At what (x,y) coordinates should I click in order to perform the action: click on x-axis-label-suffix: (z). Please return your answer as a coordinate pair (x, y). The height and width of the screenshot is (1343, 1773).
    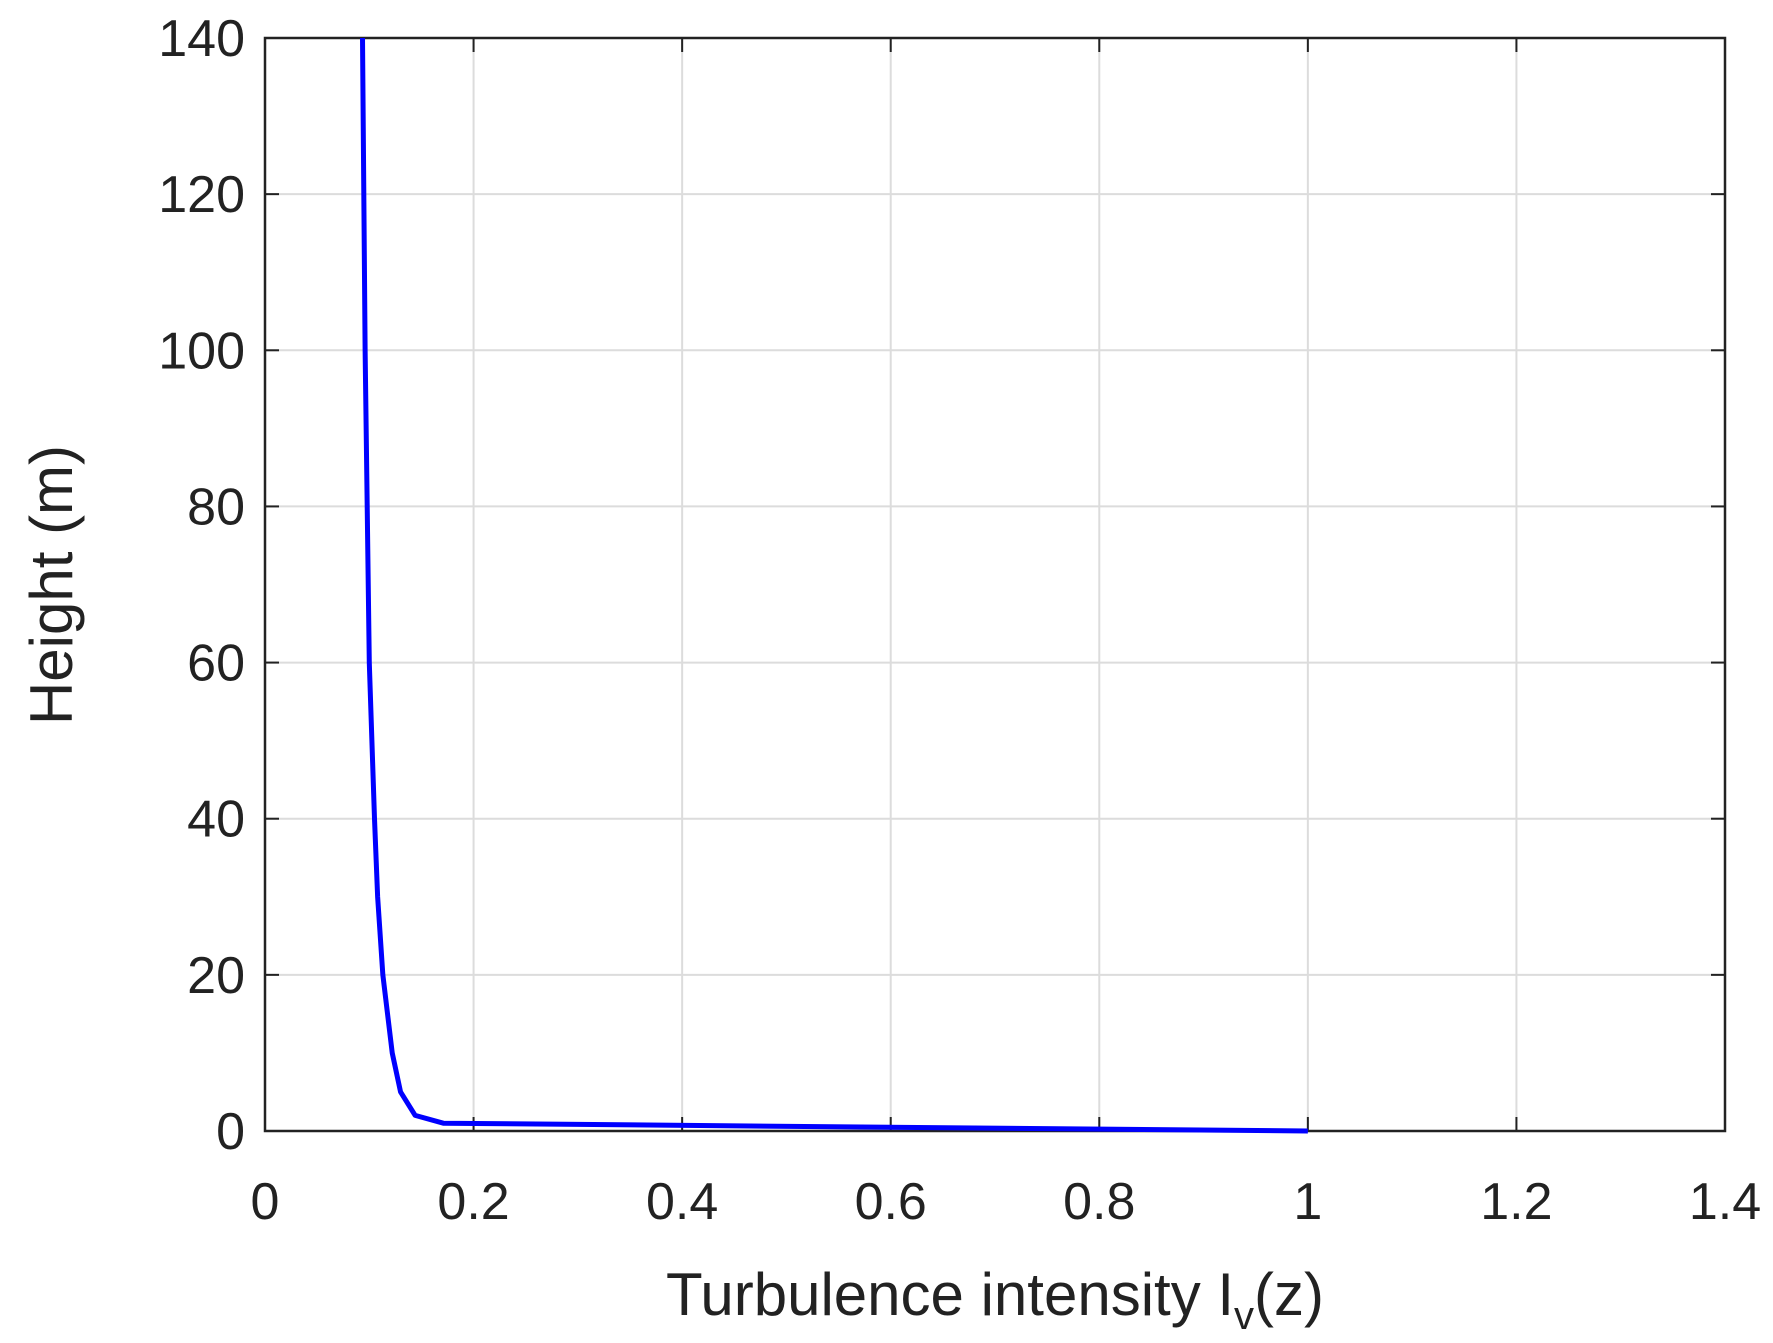
    Looking at the image, I should click on (1289, 1294).